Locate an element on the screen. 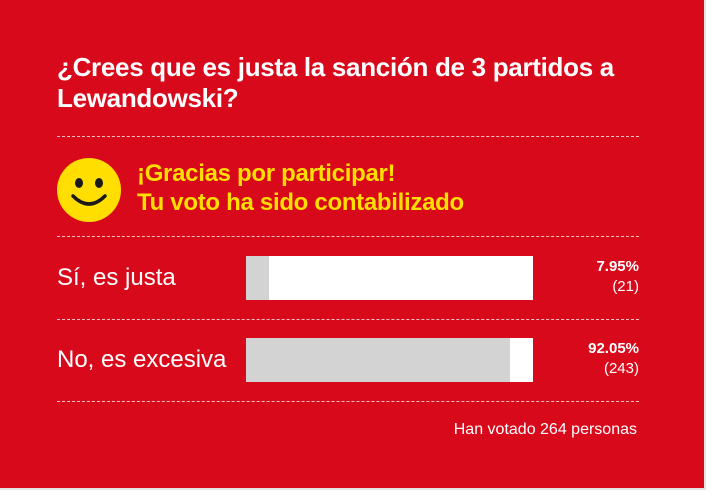 The height and width of the screenshot is (496, 719). poll-option-si: Sí, es justa 7.95% (21) is located at coordinates (348, 278).